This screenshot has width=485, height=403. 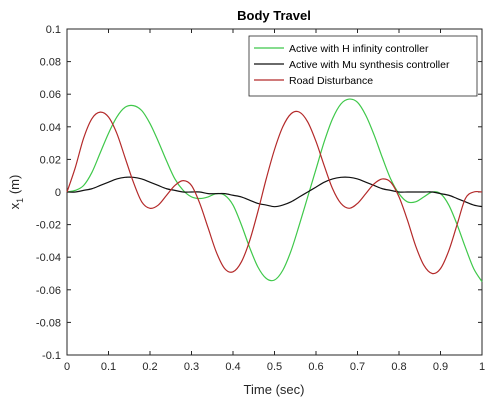 I want to click on x-axis-title: Time (sec), so click(x=274, y=389).